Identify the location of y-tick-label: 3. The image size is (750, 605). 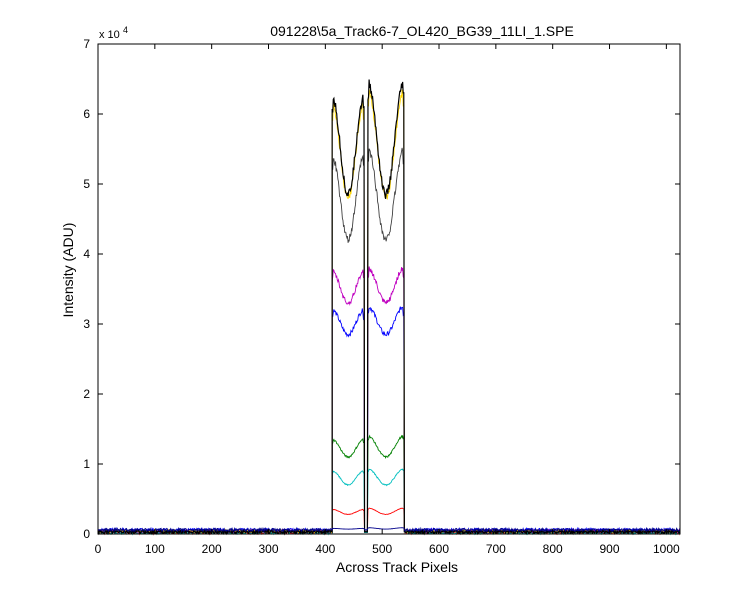
(86, 324).